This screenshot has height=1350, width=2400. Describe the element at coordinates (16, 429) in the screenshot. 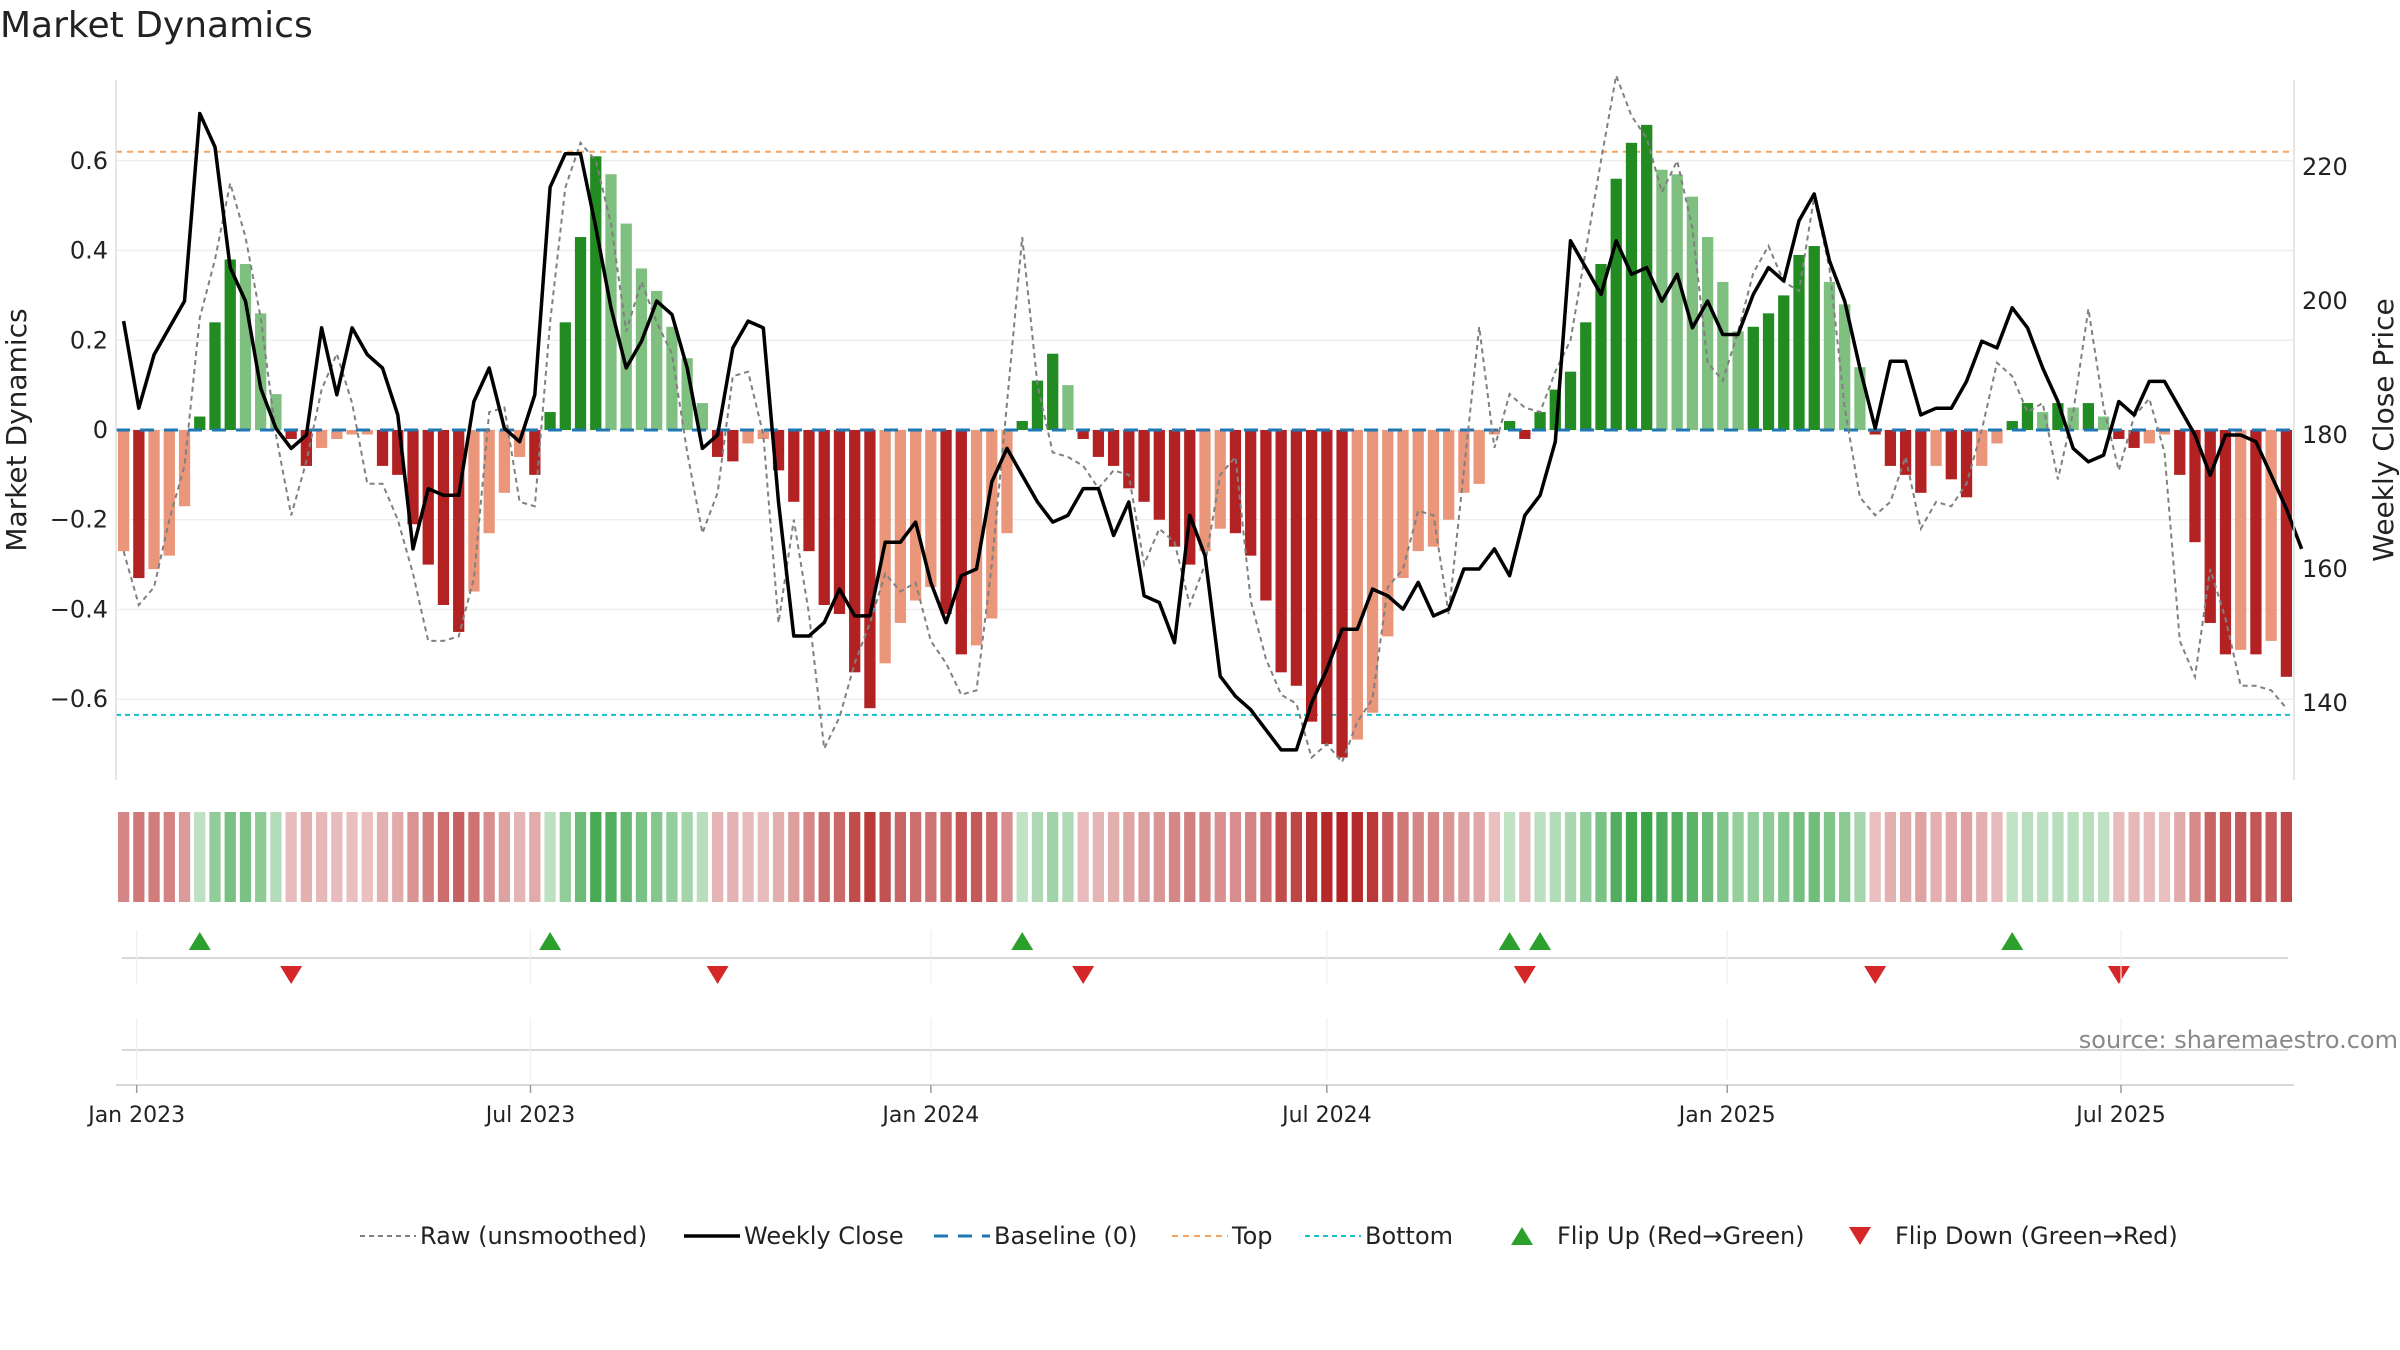

I see `left-axis-label: Market Dynamics` at that location.